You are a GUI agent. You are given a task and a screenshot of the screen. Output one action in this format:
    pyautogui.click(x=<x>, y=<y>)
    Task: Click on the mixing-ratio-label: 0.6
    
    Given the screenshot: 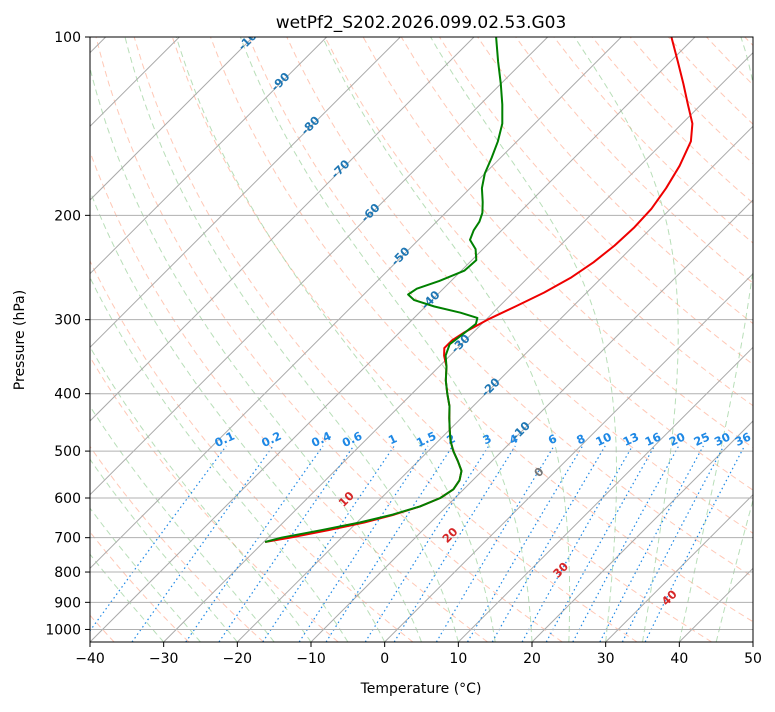 What is the action you would take?
    pyautogui.click(x=352, y=439)
    